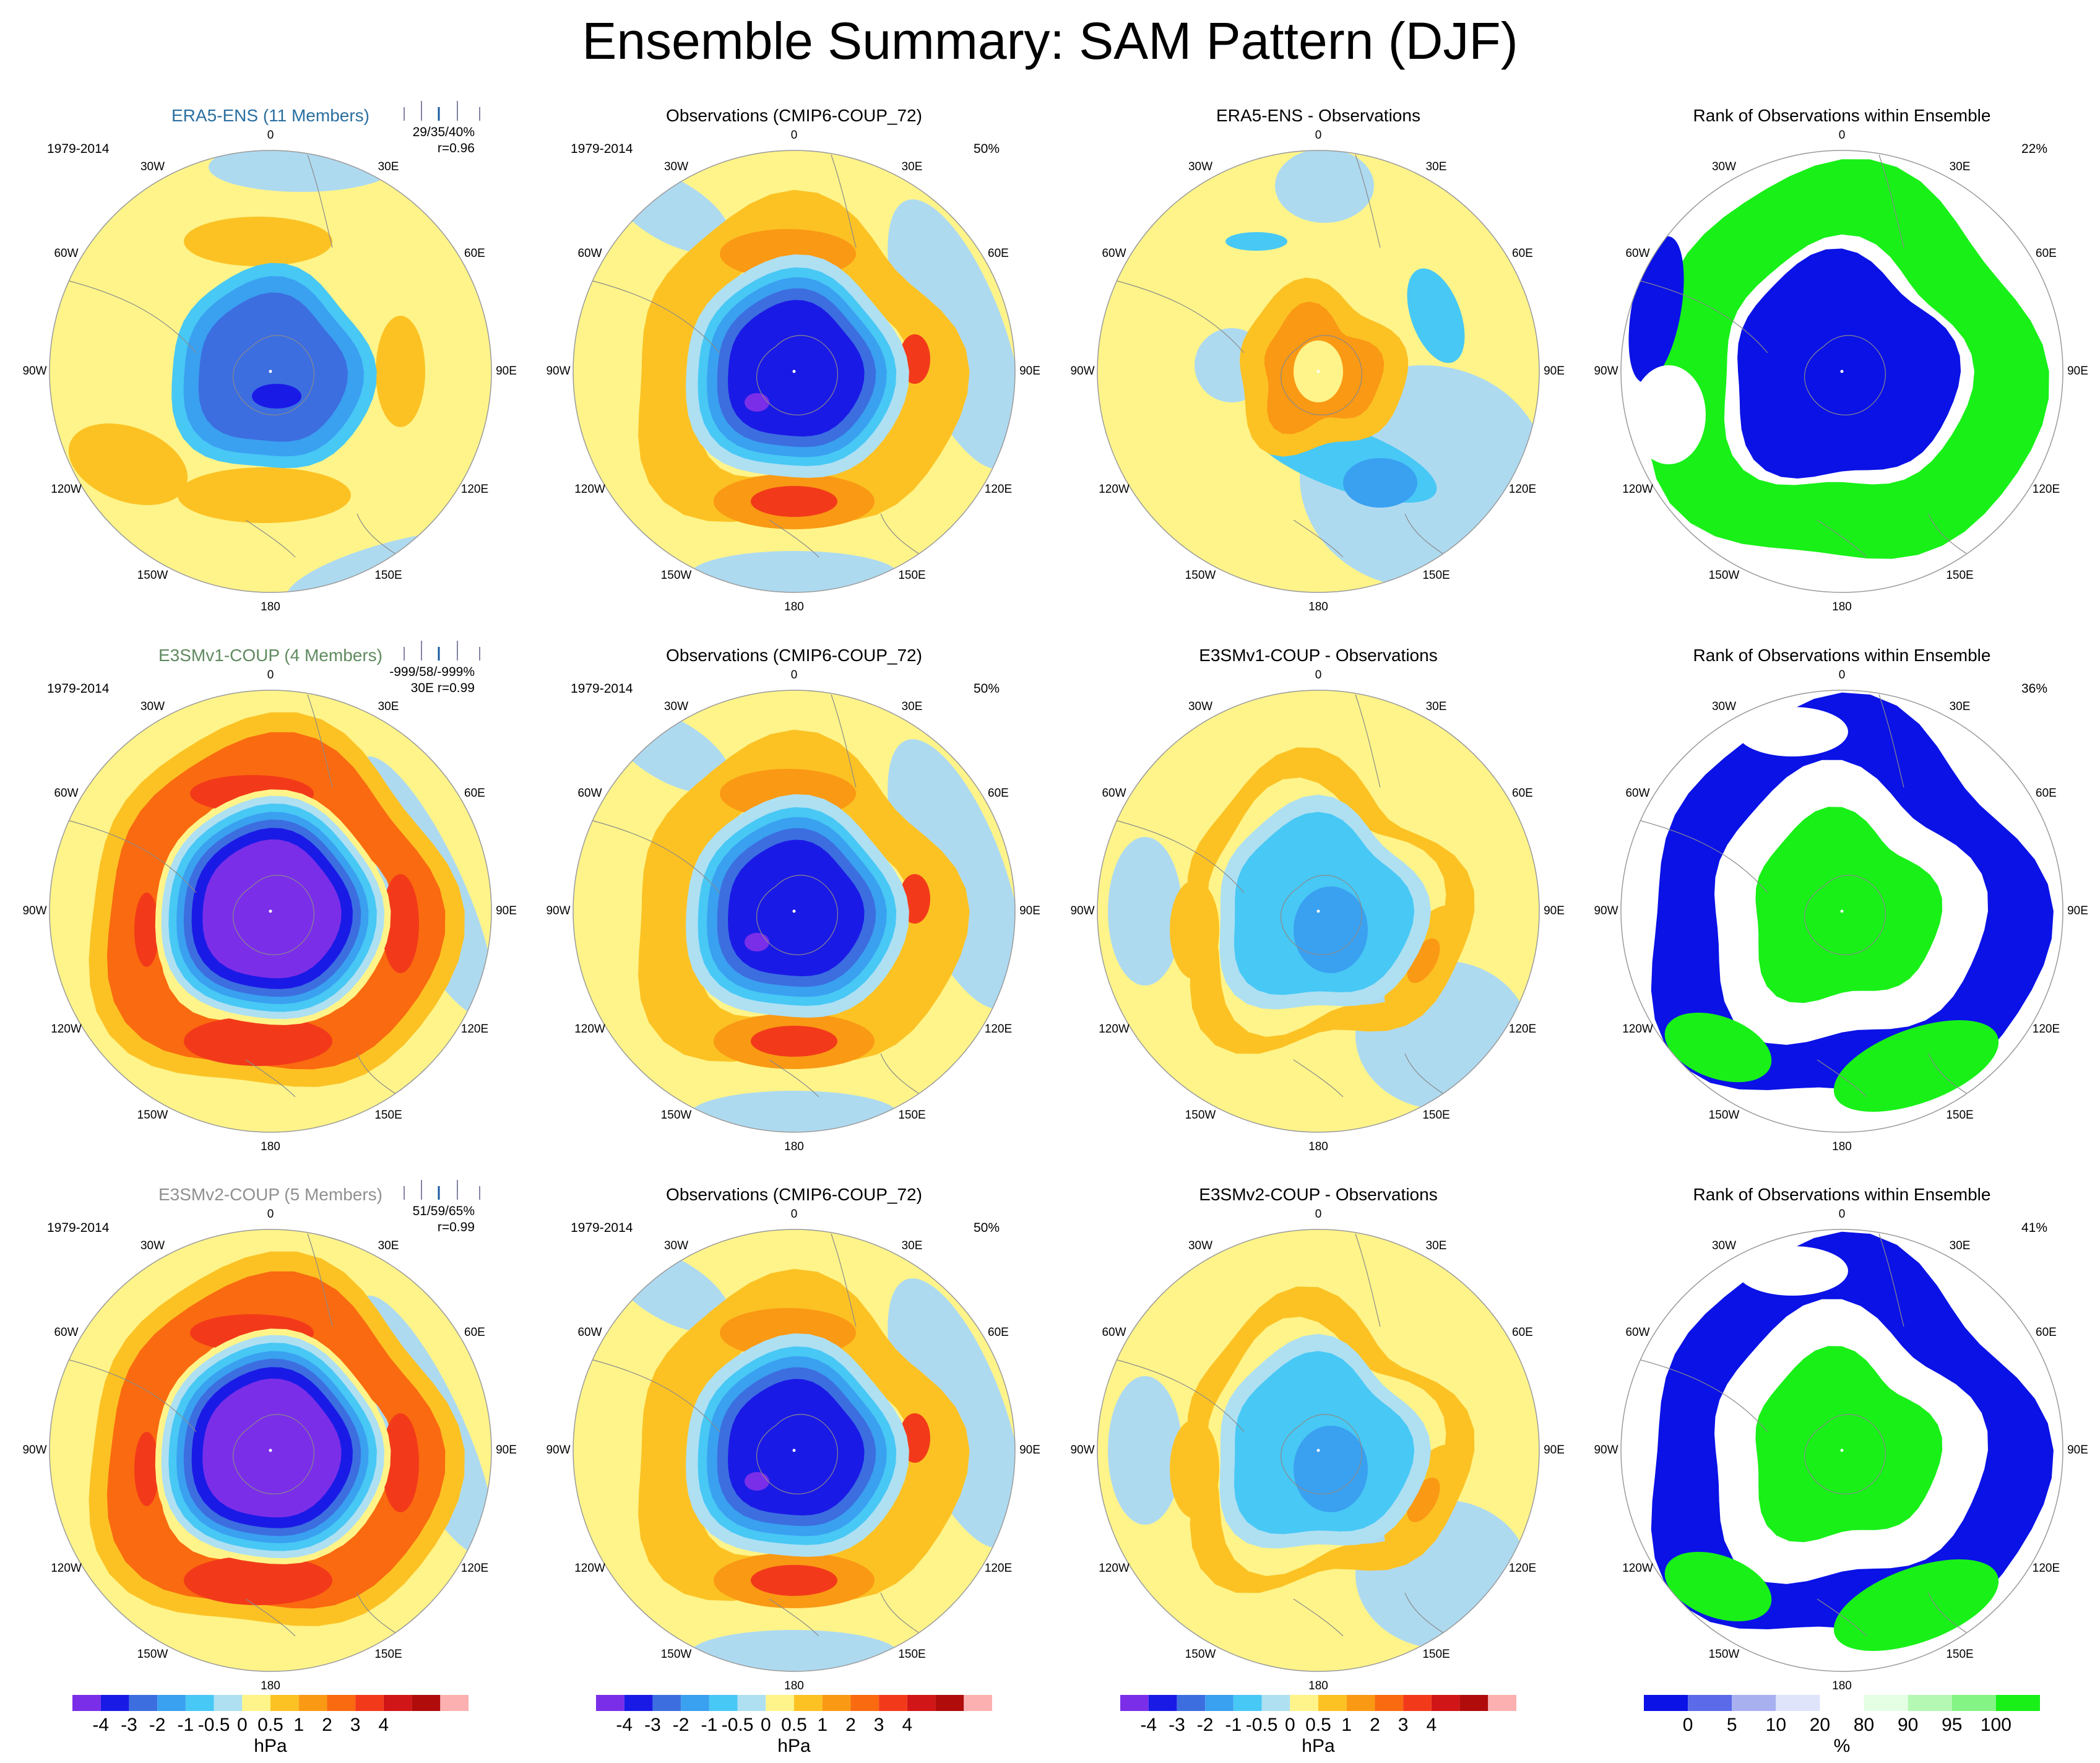  Describe the element at coordinates (1233, 1725) in the screenshot. I see `colorbar-tick: -1` at that location.